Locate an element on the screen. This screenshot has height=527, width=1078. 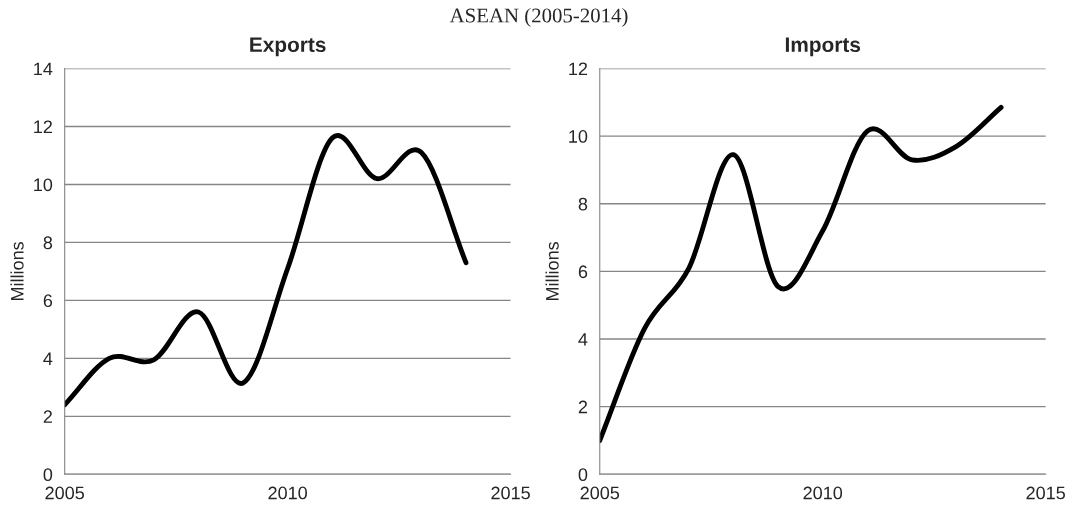
y-tick-label: 14 is located at coordinates (43, 69).